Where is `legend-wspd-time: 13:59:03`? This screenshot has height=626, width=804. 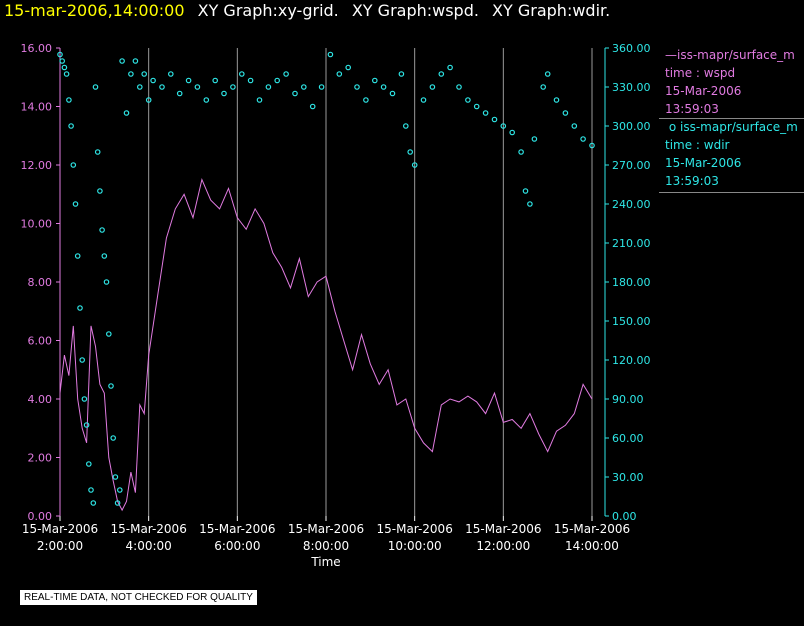
legend-wspd-time: 13:59:03 is located at coordinates (692, 109).